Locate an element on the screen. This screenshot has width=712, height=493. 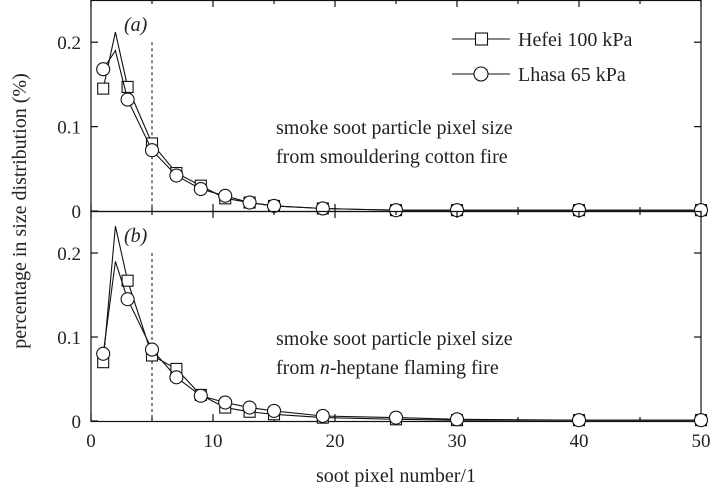
panel-label: (b) is located at coordinates (136, 236).